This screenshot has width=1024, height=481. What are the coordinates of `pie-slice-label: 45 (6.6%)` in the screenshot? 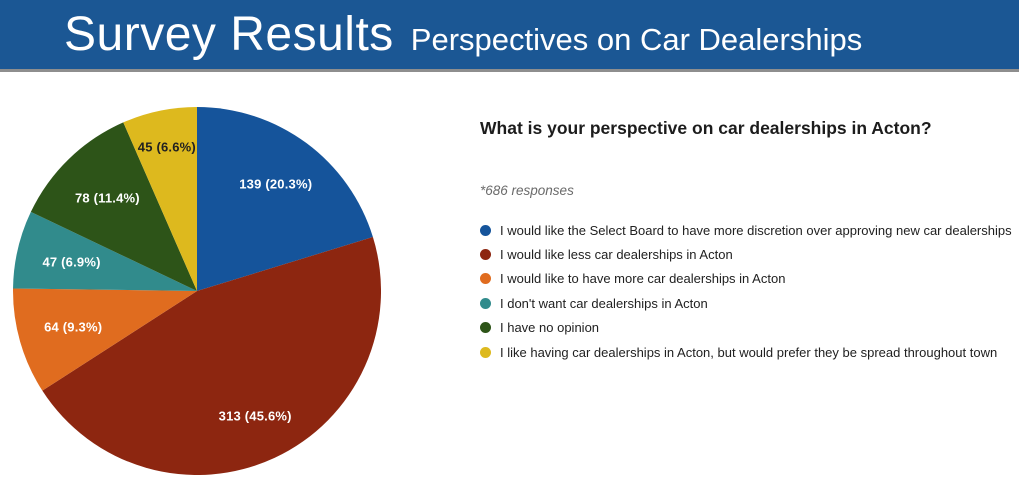 It's located at (166, 147).